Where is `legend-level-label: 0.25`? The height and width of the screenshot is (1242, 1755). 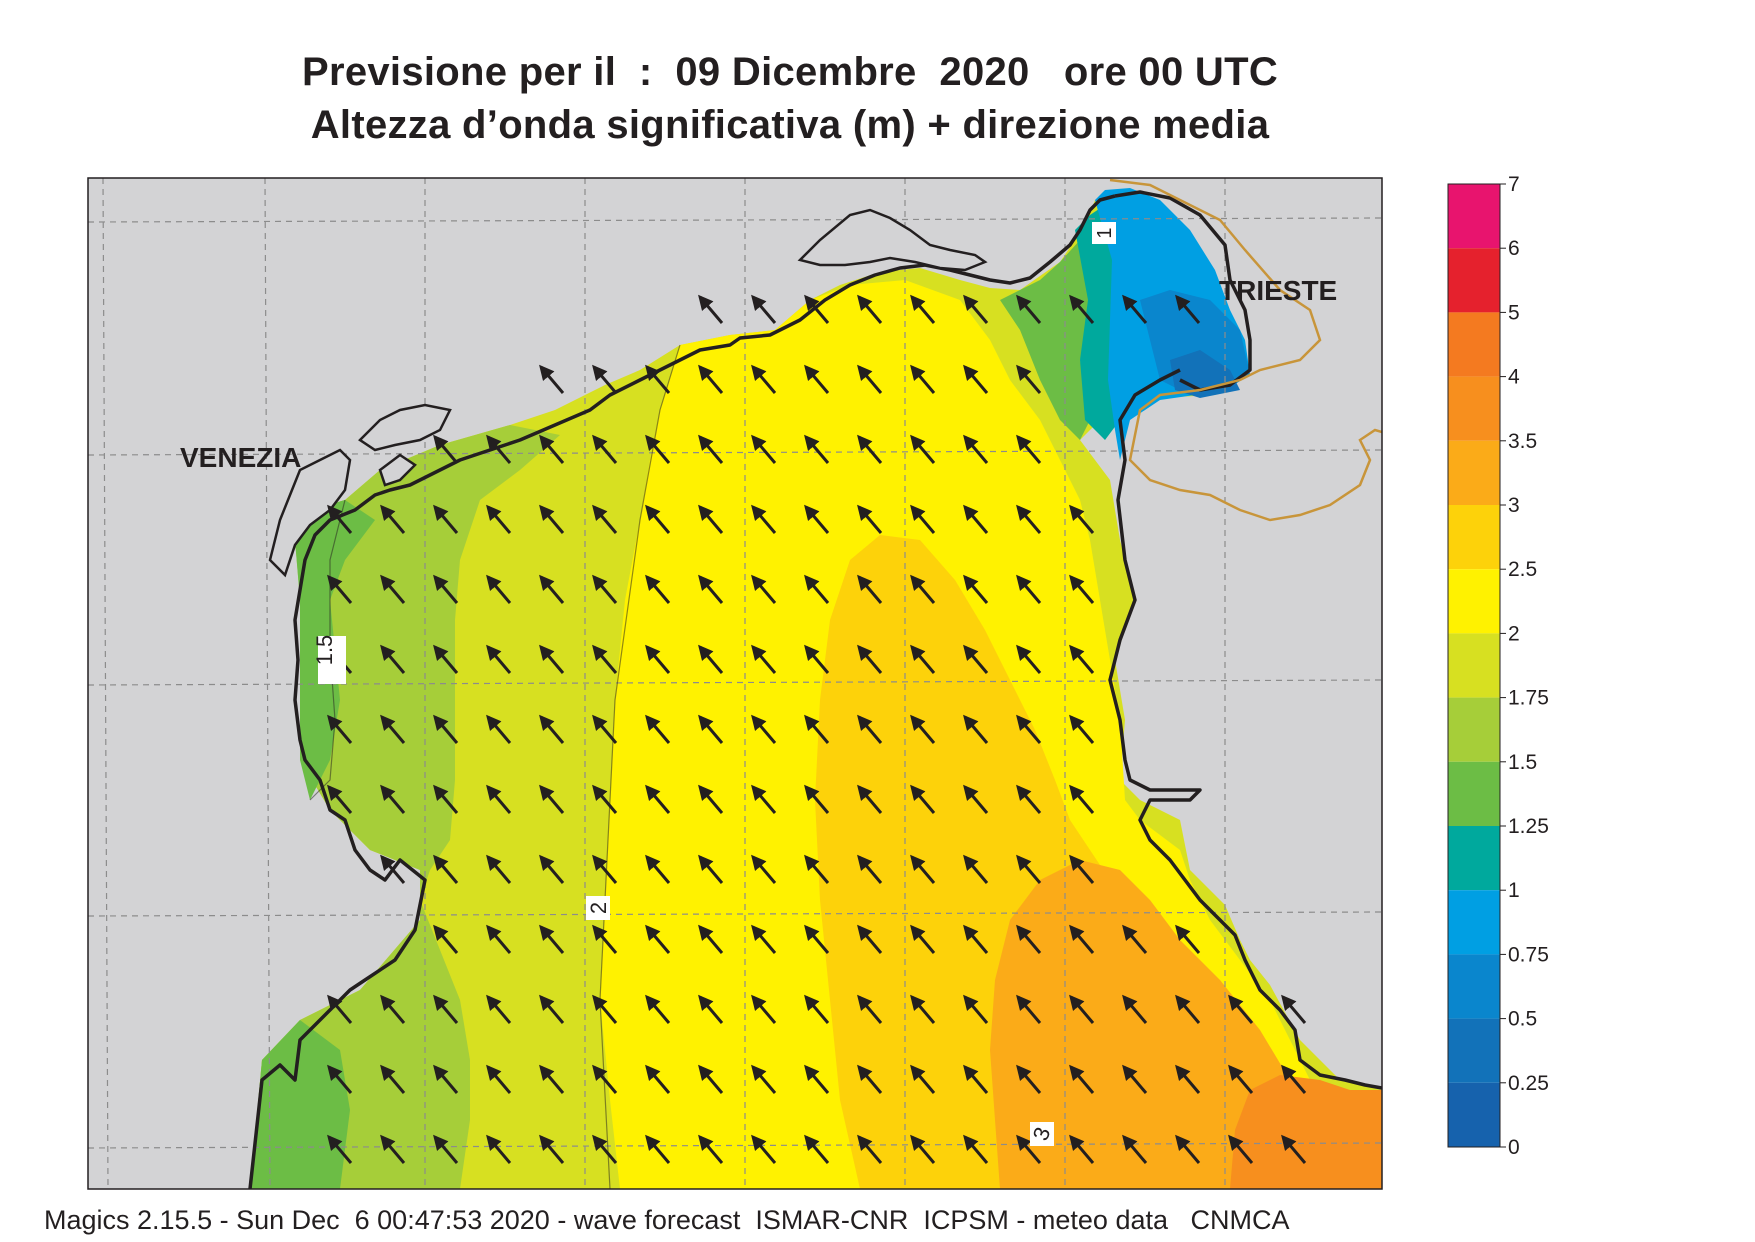 legend-level-label: 0.25 is located at coordinates (1528, 1083).